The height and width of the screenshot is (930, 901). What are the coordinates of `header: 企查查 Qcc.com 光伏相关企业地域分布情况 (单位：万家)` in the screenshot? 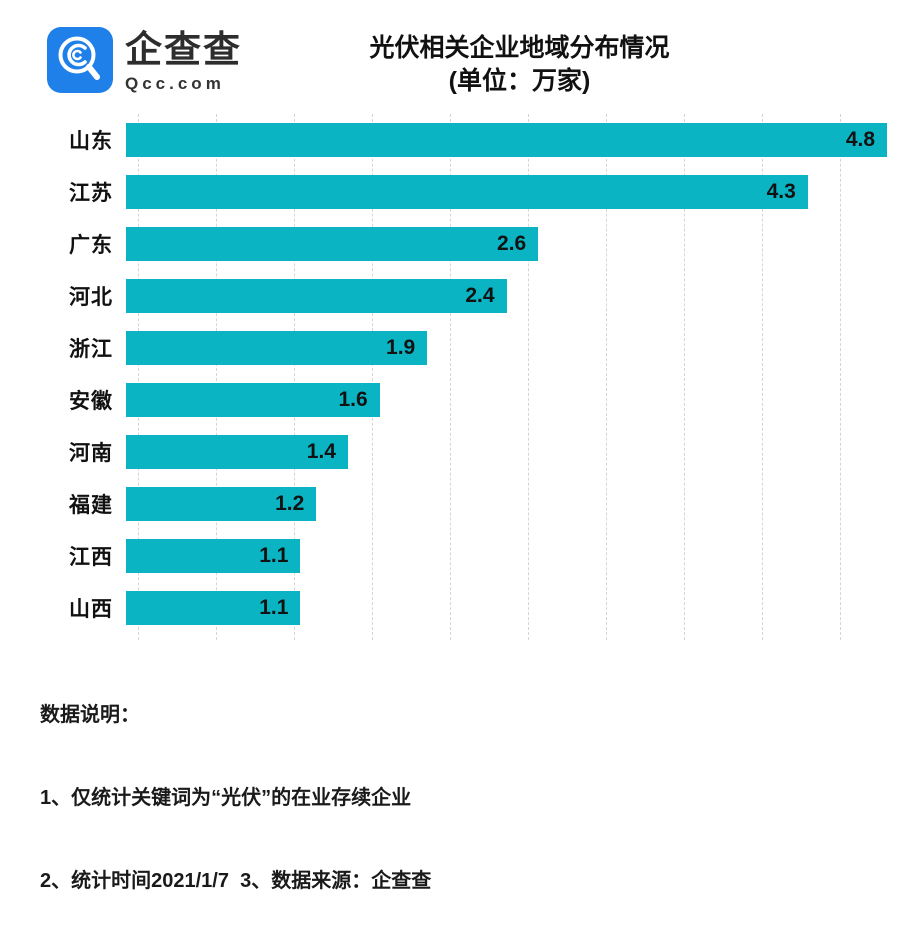 It's located at (450, 57).